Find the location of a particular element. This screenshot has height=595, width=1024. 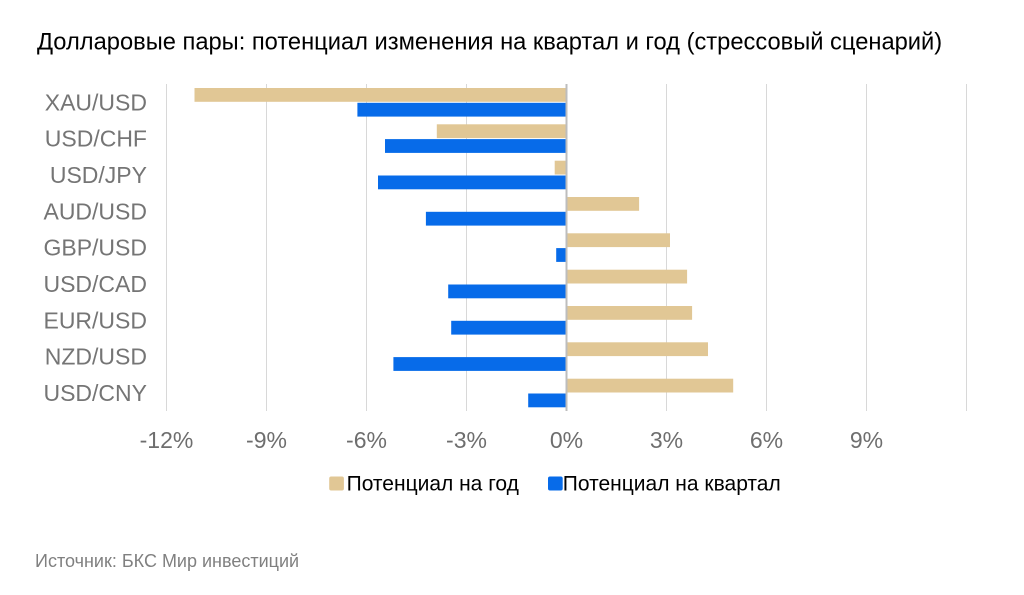

svg-text: -12% is located at coordinates (167, 440).